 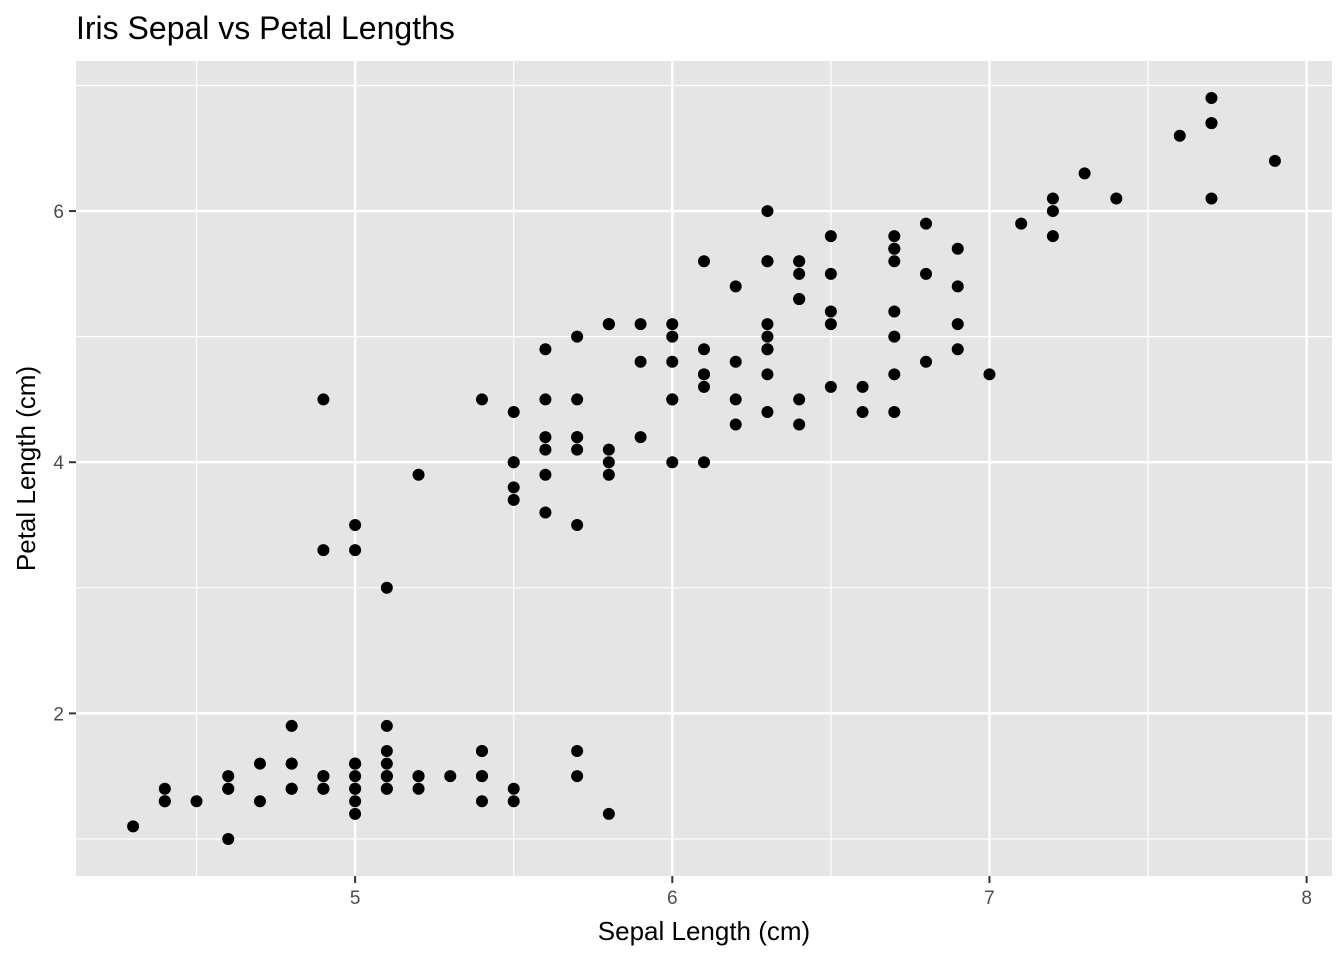 What do you see at coordinates (58, 463) in the screenshot?
I see `y-tick-label: 4` at bounding box center [58, 463].